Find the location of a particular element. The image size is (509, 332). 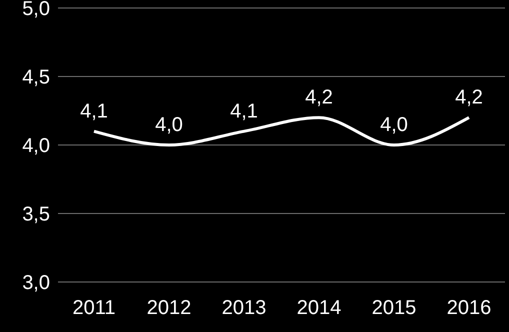

x-tick-label: 2011 is located at coordinates (94, 308).